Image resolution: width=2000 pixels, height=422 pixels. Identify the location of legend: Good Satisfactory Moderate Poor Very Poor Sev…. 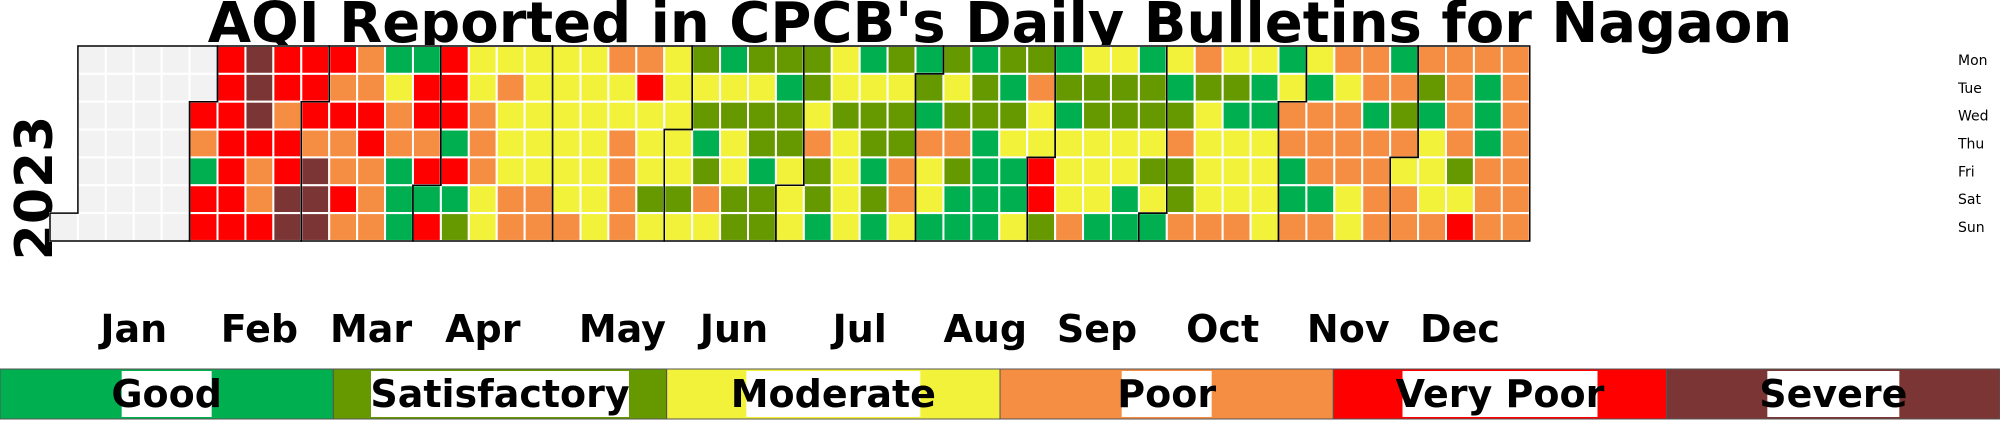
(1000, 394).